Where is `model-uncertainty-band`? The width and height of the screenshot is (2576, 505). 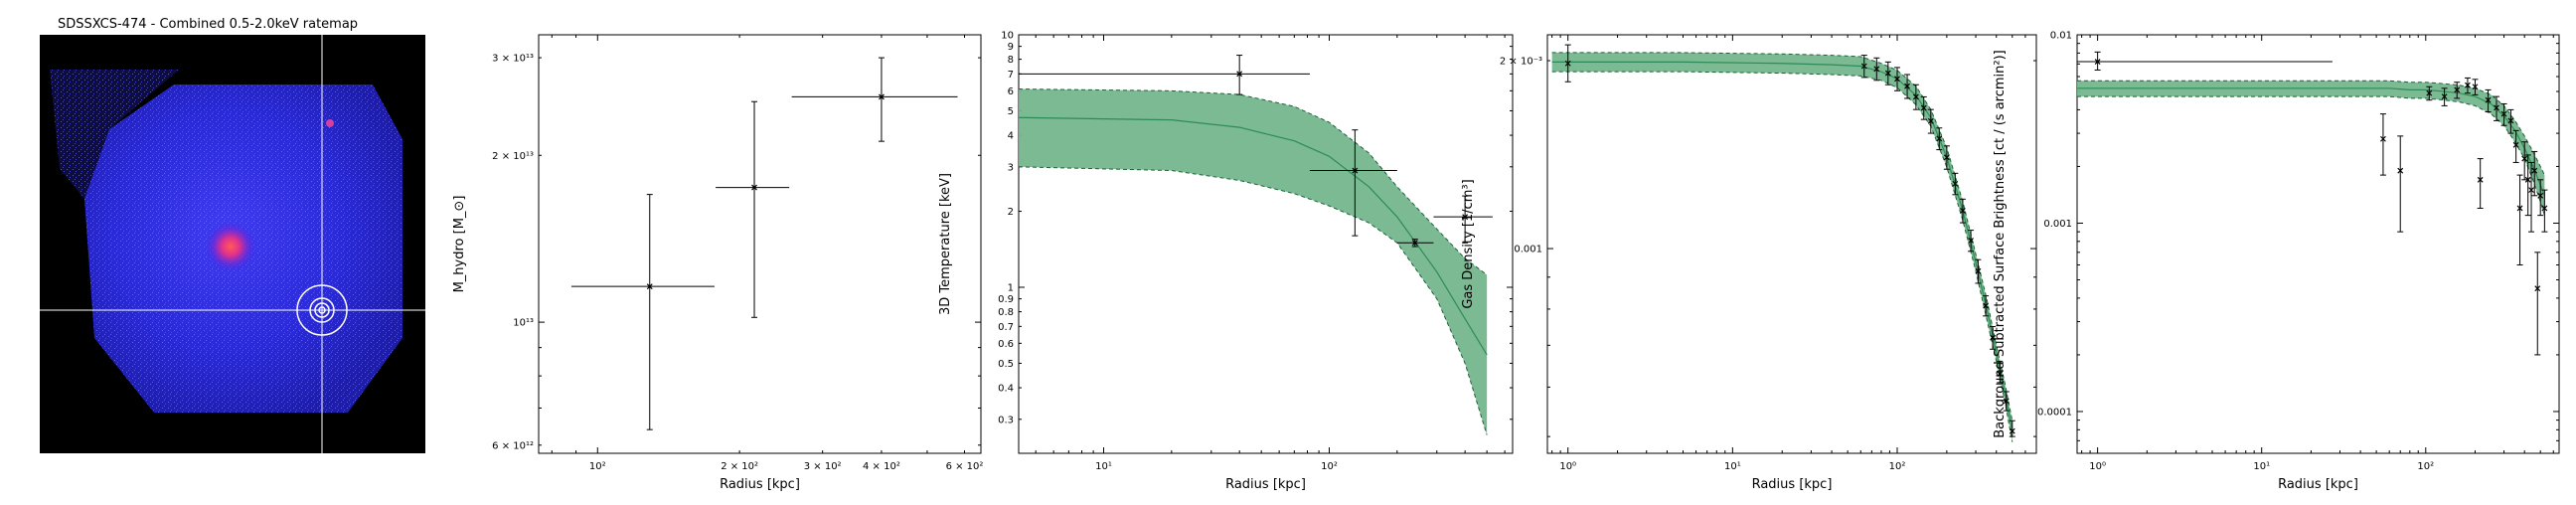 model-uncertainty-band is located at coordinates (1781, 247).